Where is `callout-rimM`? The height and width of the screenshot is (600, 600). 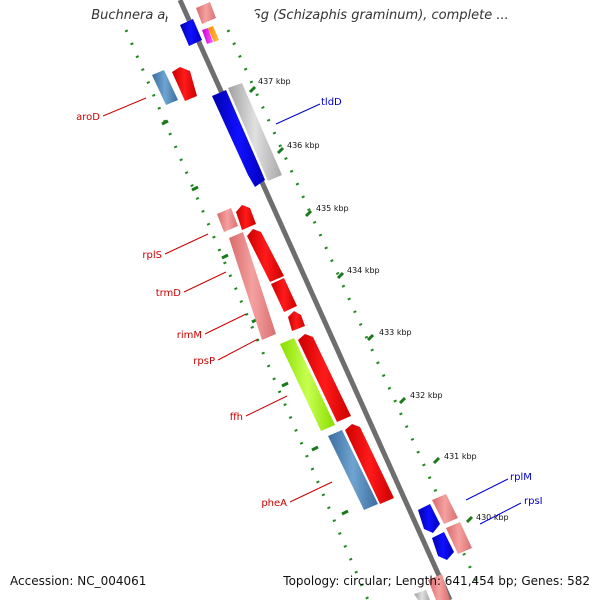 callout-rimM is located at coordinates (225, 324).